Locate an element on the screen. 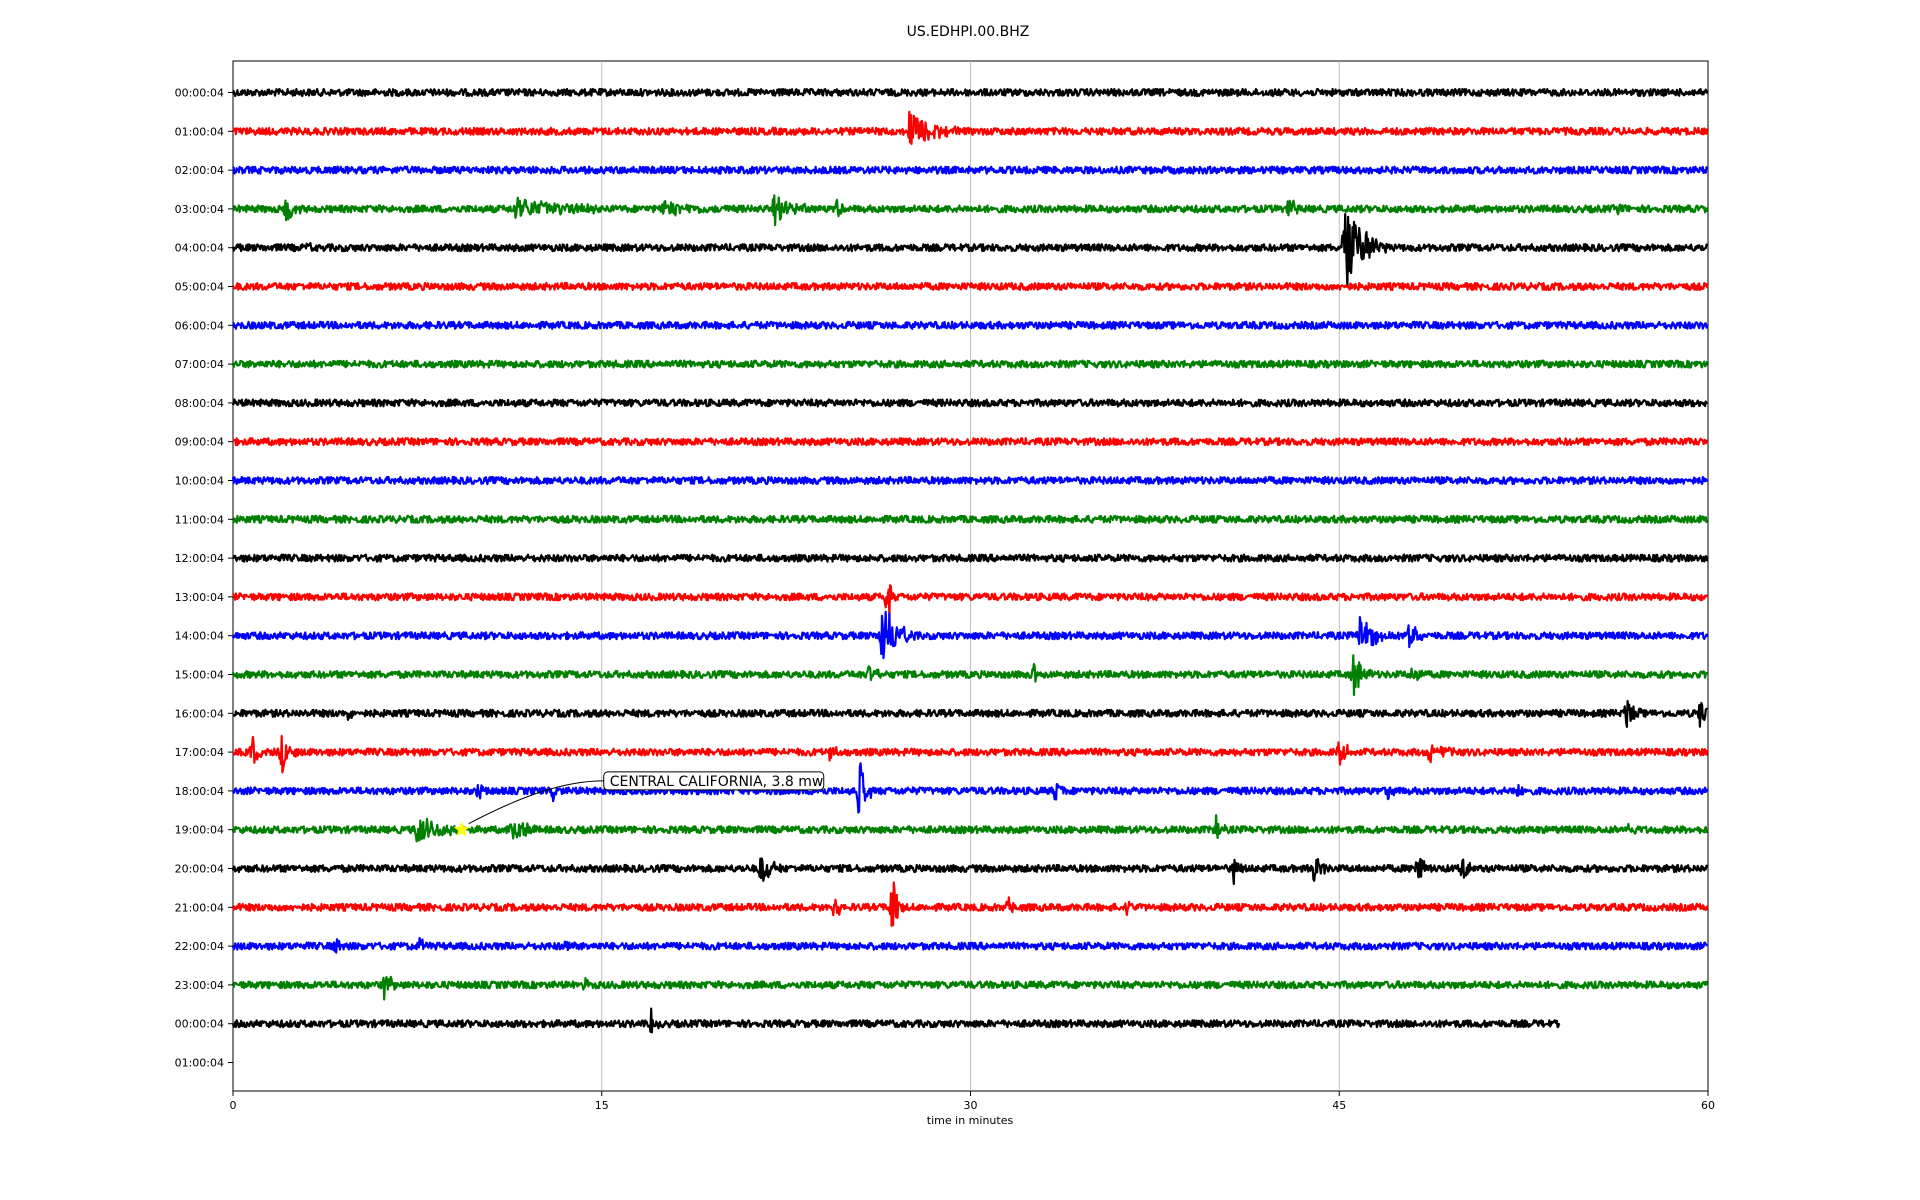 This screenshot has height=1200, width=1920. row-label: 11:00:04 is located at coordinates (199, 519).